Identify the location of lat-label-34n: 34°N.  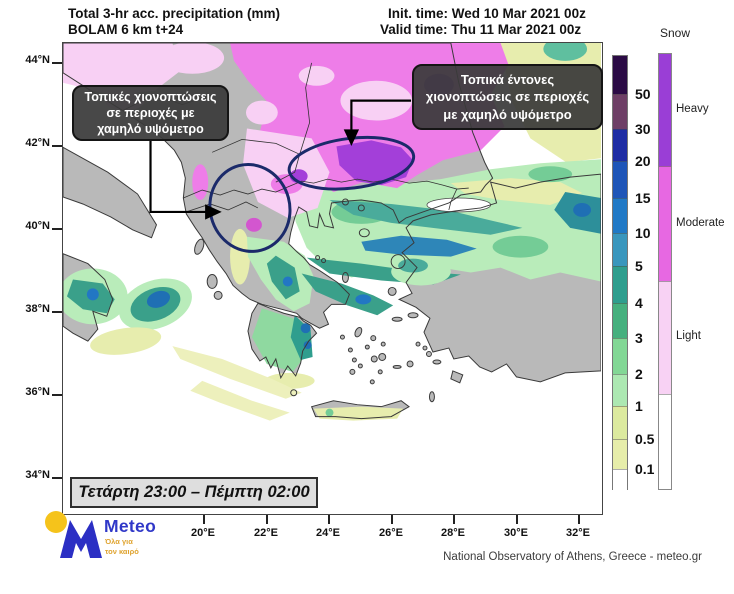
(37, 475).